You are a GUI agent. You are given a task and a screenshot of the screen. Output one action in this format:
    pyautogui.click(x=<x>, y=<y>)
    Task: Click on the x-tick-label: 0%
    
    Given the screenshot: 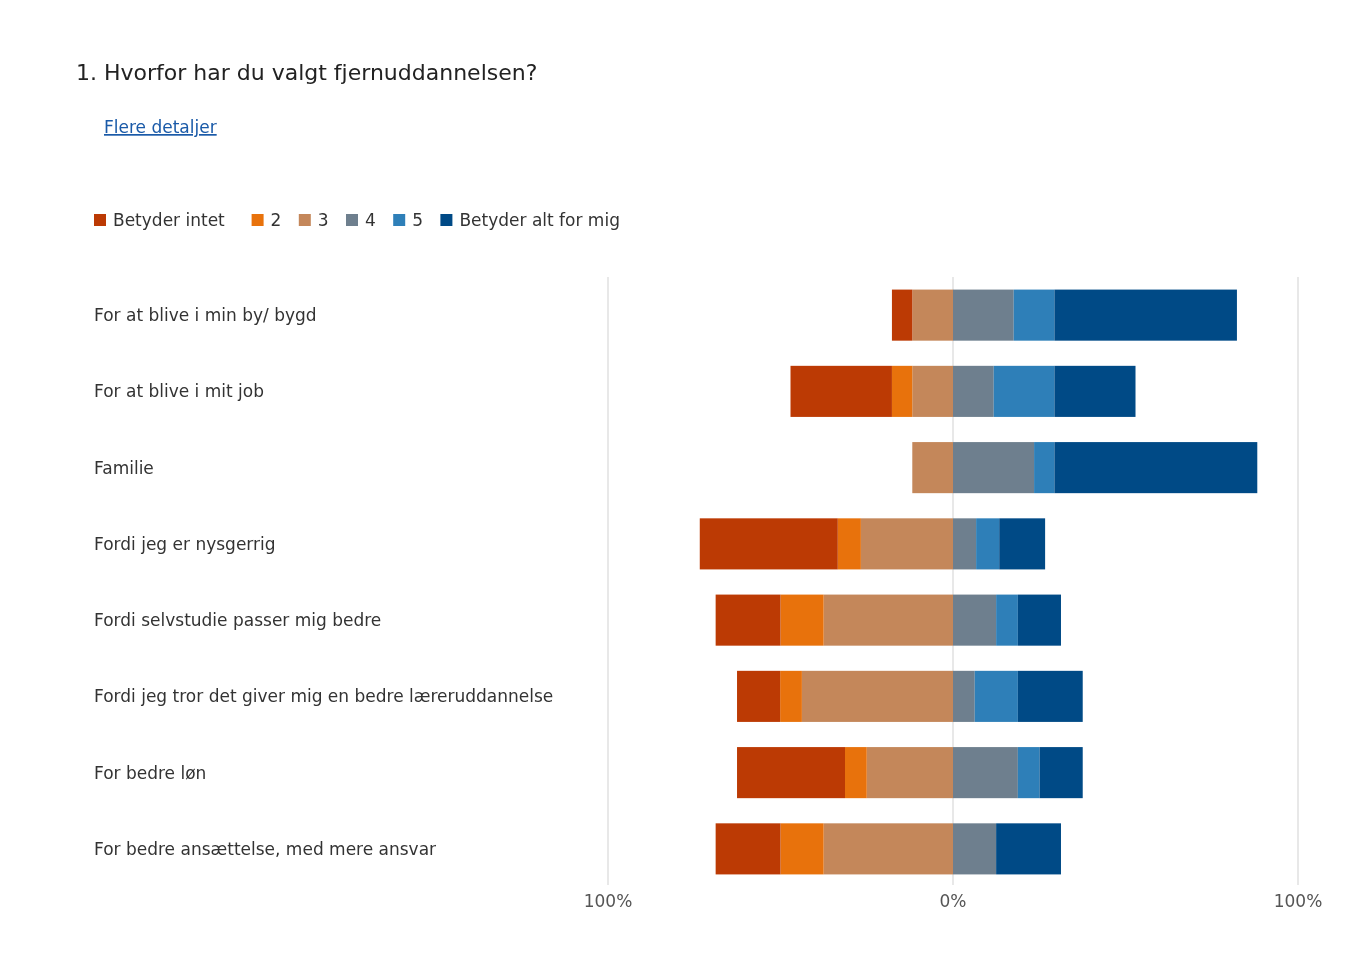 What is the action you would take?
    pyautogui.click(x=953, y=901)
    